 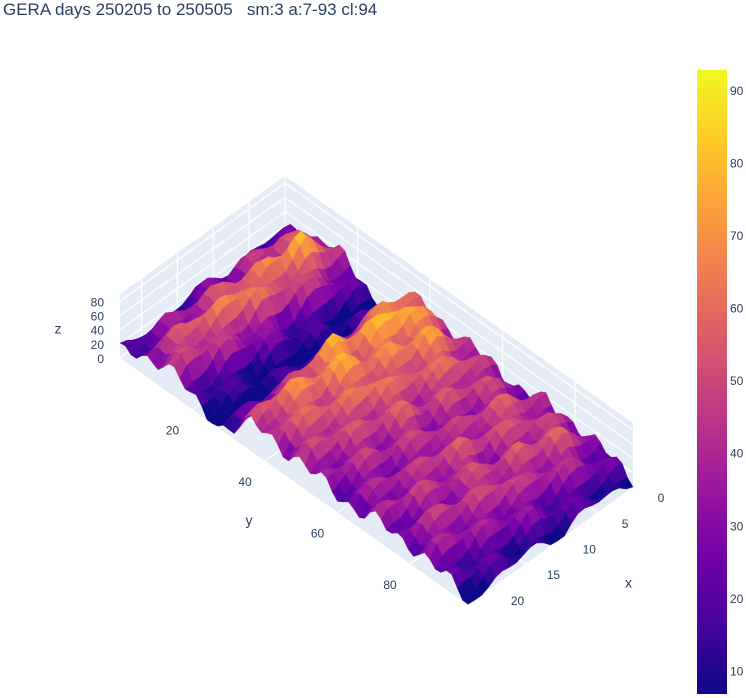 I want to click on colorbar-tick-label: 30, so click(x=737, y=526).